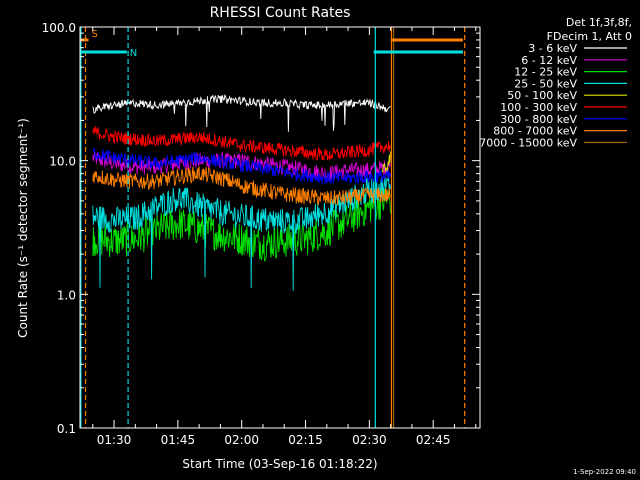 This screenshot has width=640, height=480. I want to click on attenuator-flag-label: S, so click(95, 34).